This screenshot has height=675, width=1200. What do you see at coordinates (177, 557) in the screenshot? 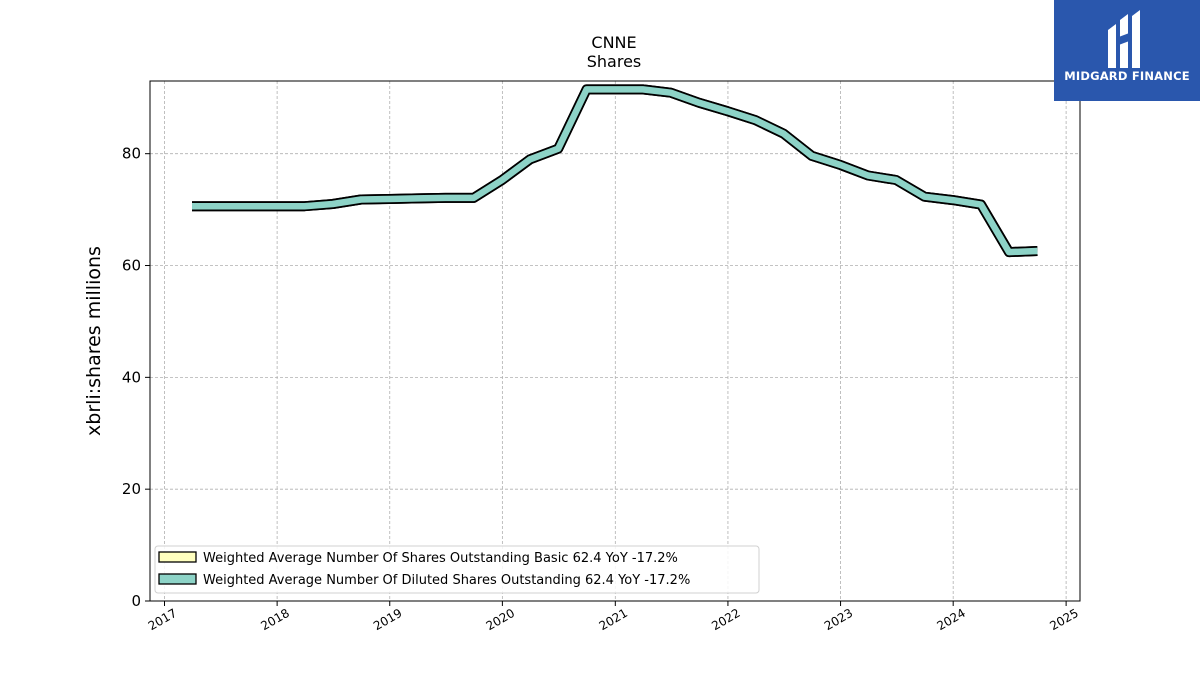
I see `legend-swatch-basic` at bounding box center [177, 557].